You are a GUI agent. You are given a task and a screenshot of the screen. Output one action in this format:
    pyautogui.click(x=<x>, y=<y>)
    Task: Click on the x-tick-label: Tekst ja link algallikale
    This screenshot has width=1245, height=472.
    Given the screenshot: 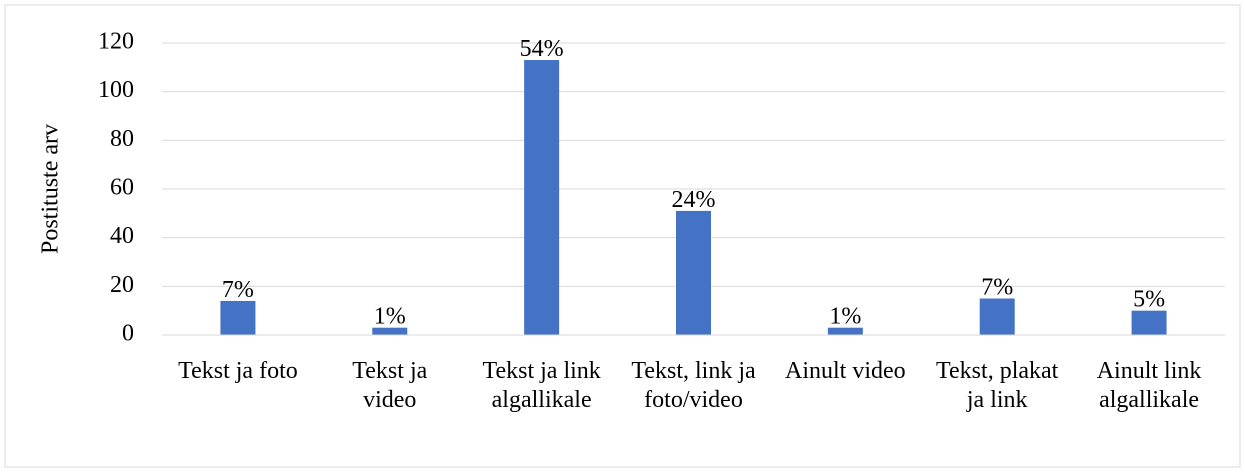 What is the action you would take?
    pyautogui.click(x=541, y=385)
    